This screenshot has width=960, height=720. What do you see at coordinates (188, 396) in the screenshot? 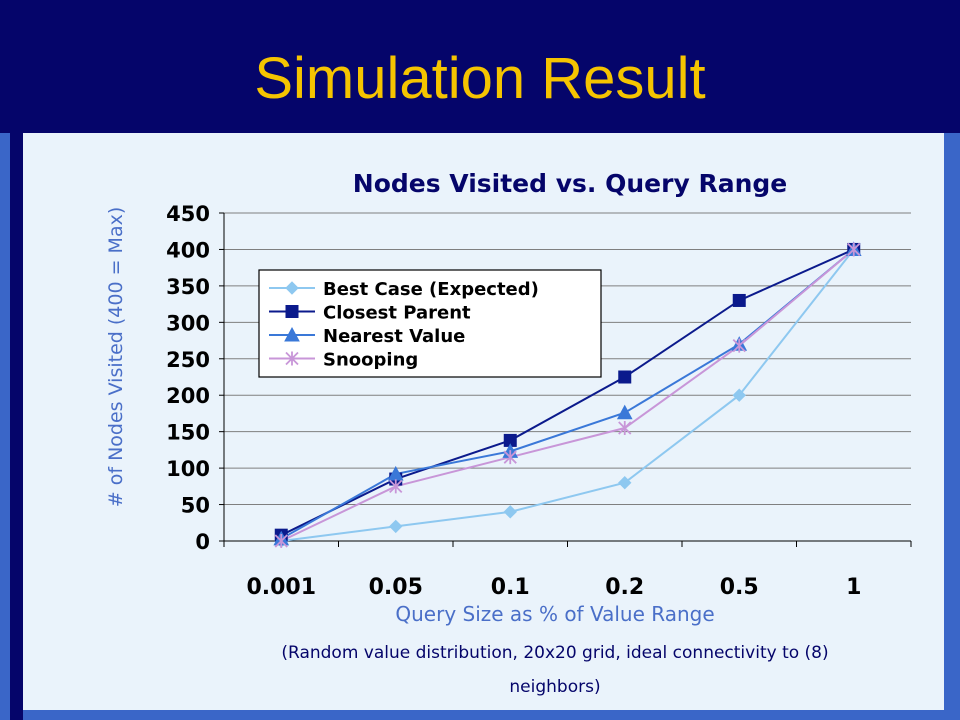
I see `y-tick-label: 200` at bounding box center [188, 396].